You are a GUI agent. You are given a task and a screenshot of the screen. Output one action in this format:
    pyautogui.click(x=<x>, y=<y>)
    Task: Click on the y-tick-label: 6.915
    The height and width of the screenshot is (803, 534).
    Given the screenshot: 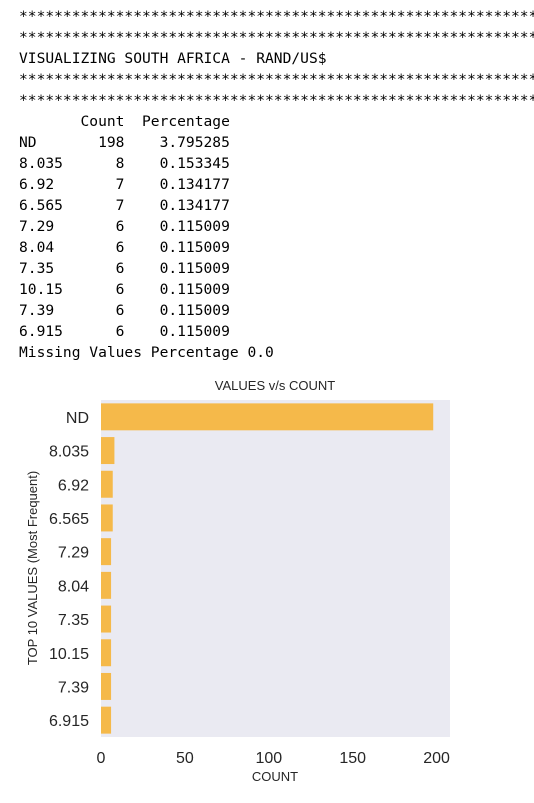 What is the action you would take?
    pyautogui.click(x=69, y=721)
    